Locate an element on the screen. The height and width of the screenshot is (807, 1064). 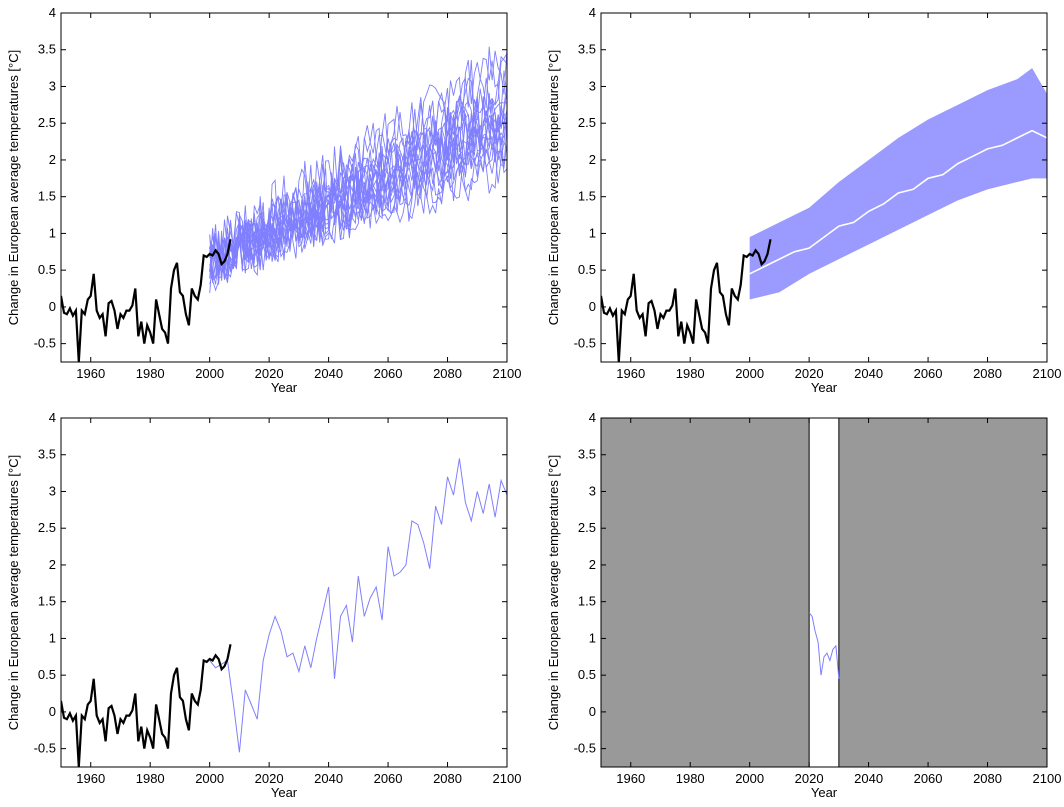
projection-line is located at coordinates (358, 605).